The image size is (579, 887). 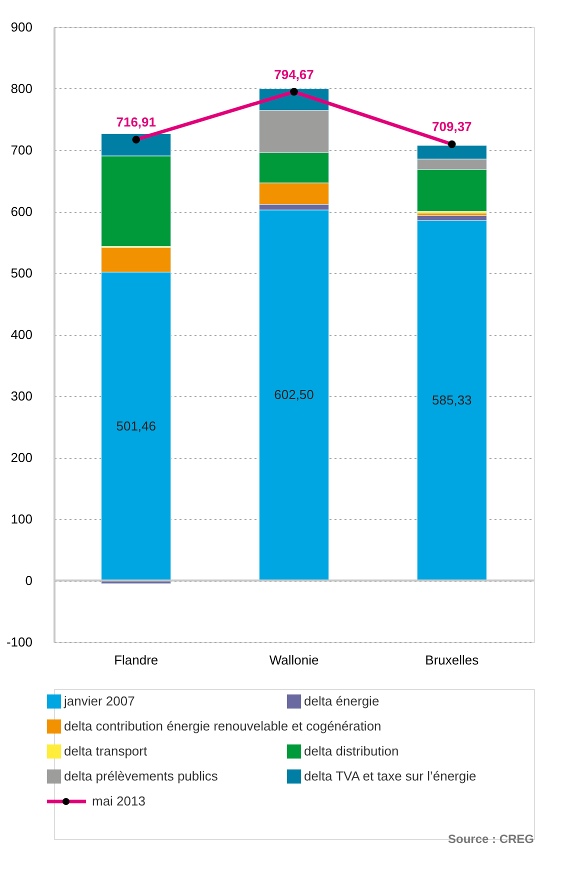 I want to click on y-tick-label: 100, so click(x=21, y=519).